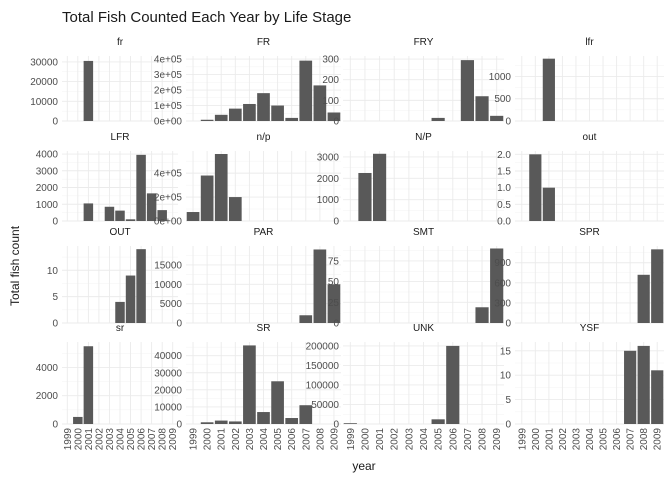 The height and width of the screenshot is (485, 672). I want to click on y-tick-label: 1.0, so click(504, 188).